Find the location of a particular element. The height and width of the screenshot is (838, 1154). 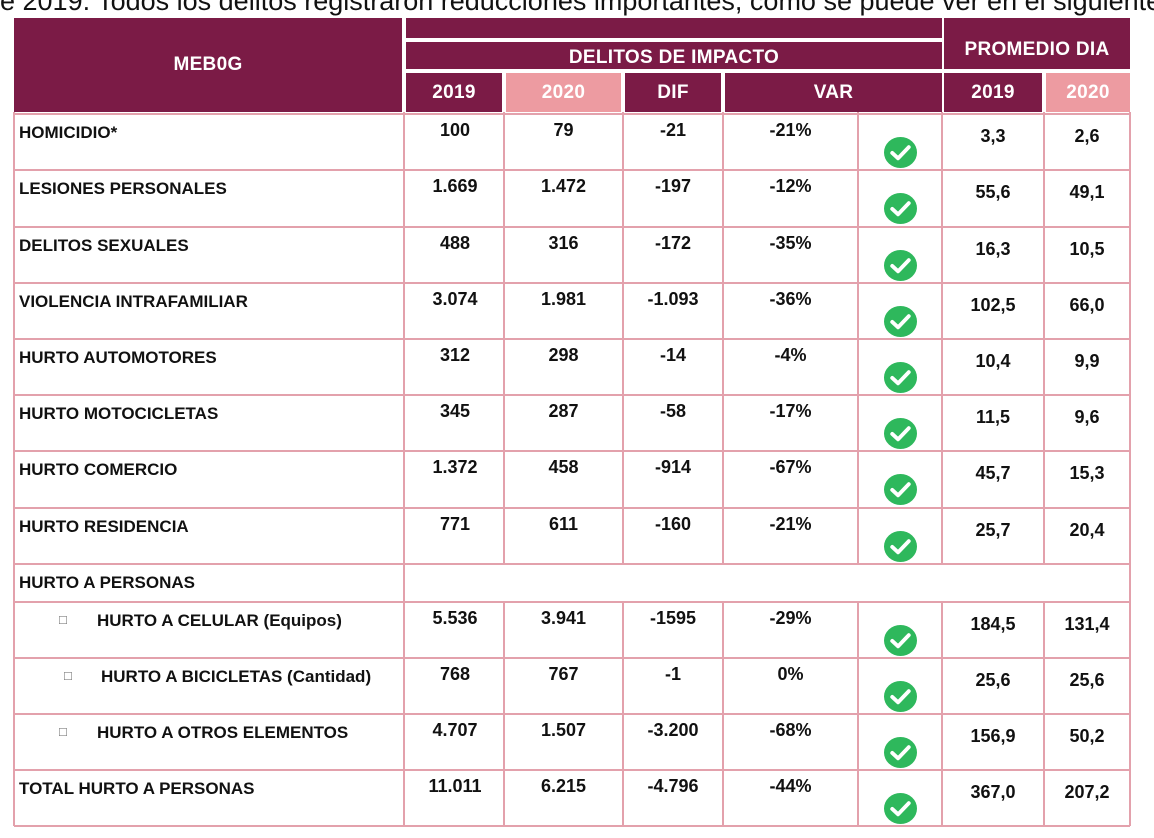

value-var: -68% is located at coordinates (790, 730).